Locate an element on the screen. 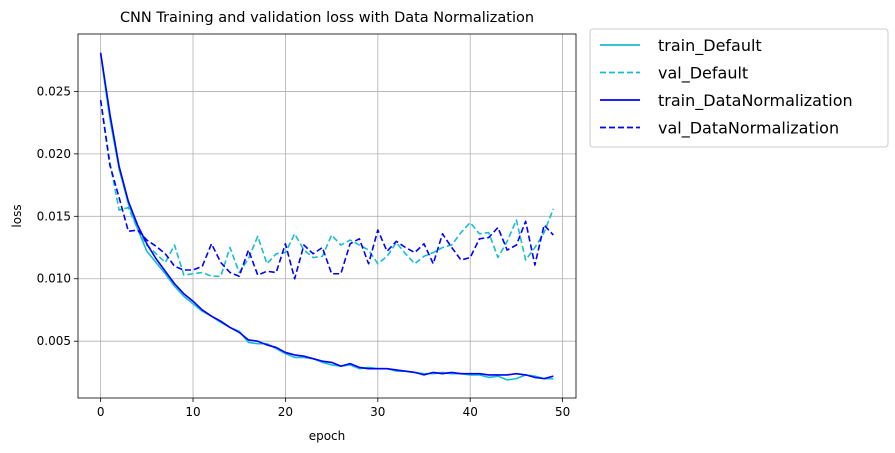 The height and width of the screenshot is (453, 895). legend-entry-label: train_DataNormalization is located at coordinates (755, 101).